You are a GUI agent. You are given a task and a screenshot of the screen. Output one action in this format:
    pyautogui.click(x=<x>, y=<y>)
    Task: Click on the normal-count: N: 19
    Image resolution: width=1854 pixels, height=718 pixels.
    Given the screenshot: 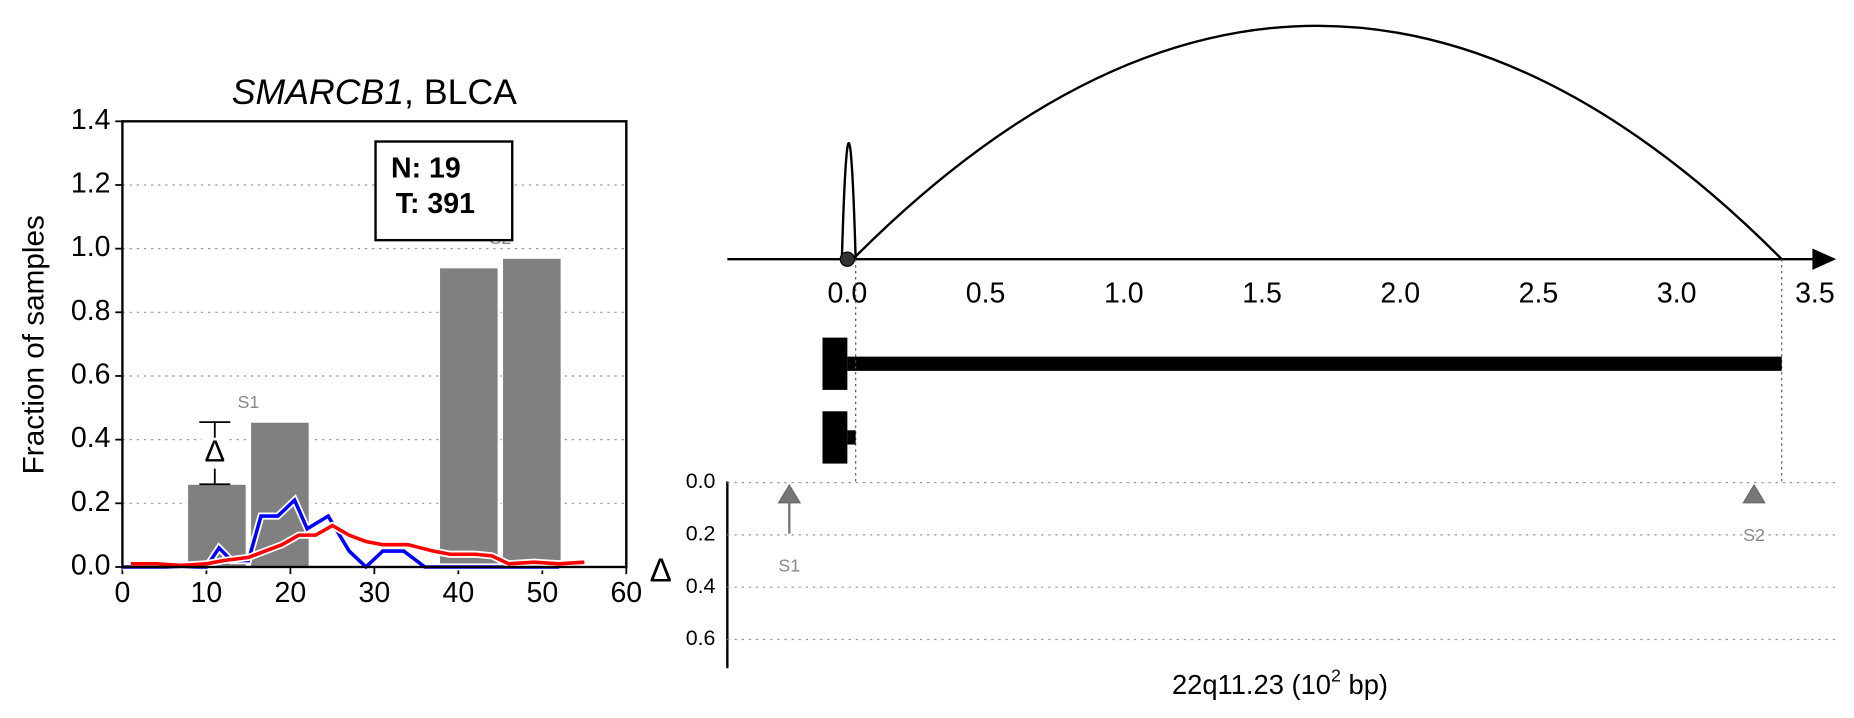 What is the action you would take?
    pyautogui.click(x=426, y=169)
    